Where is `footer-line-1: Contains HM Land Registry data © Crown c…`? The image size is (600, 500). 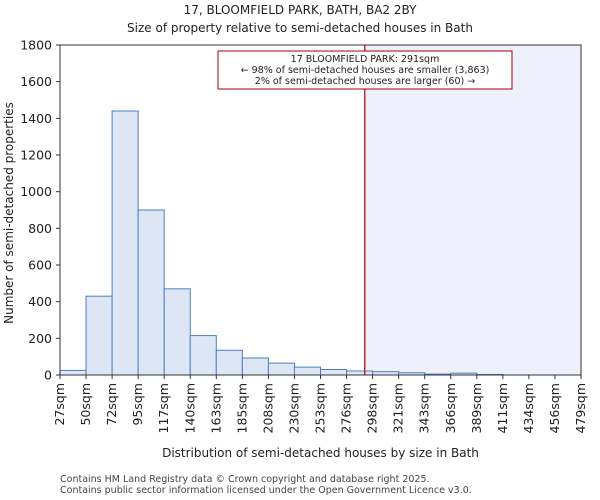 footer-line-1: Contains HM Land Registry data © Crown c… is located at coordinates (245, 479).